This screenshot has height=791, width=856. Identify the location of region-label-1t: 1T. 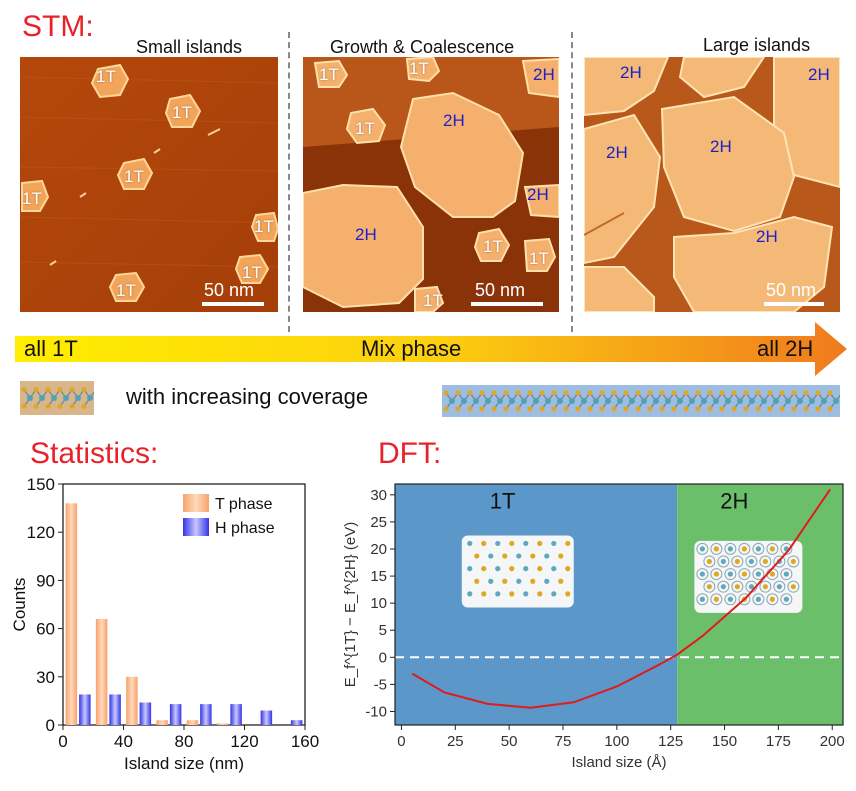
(503, 500).